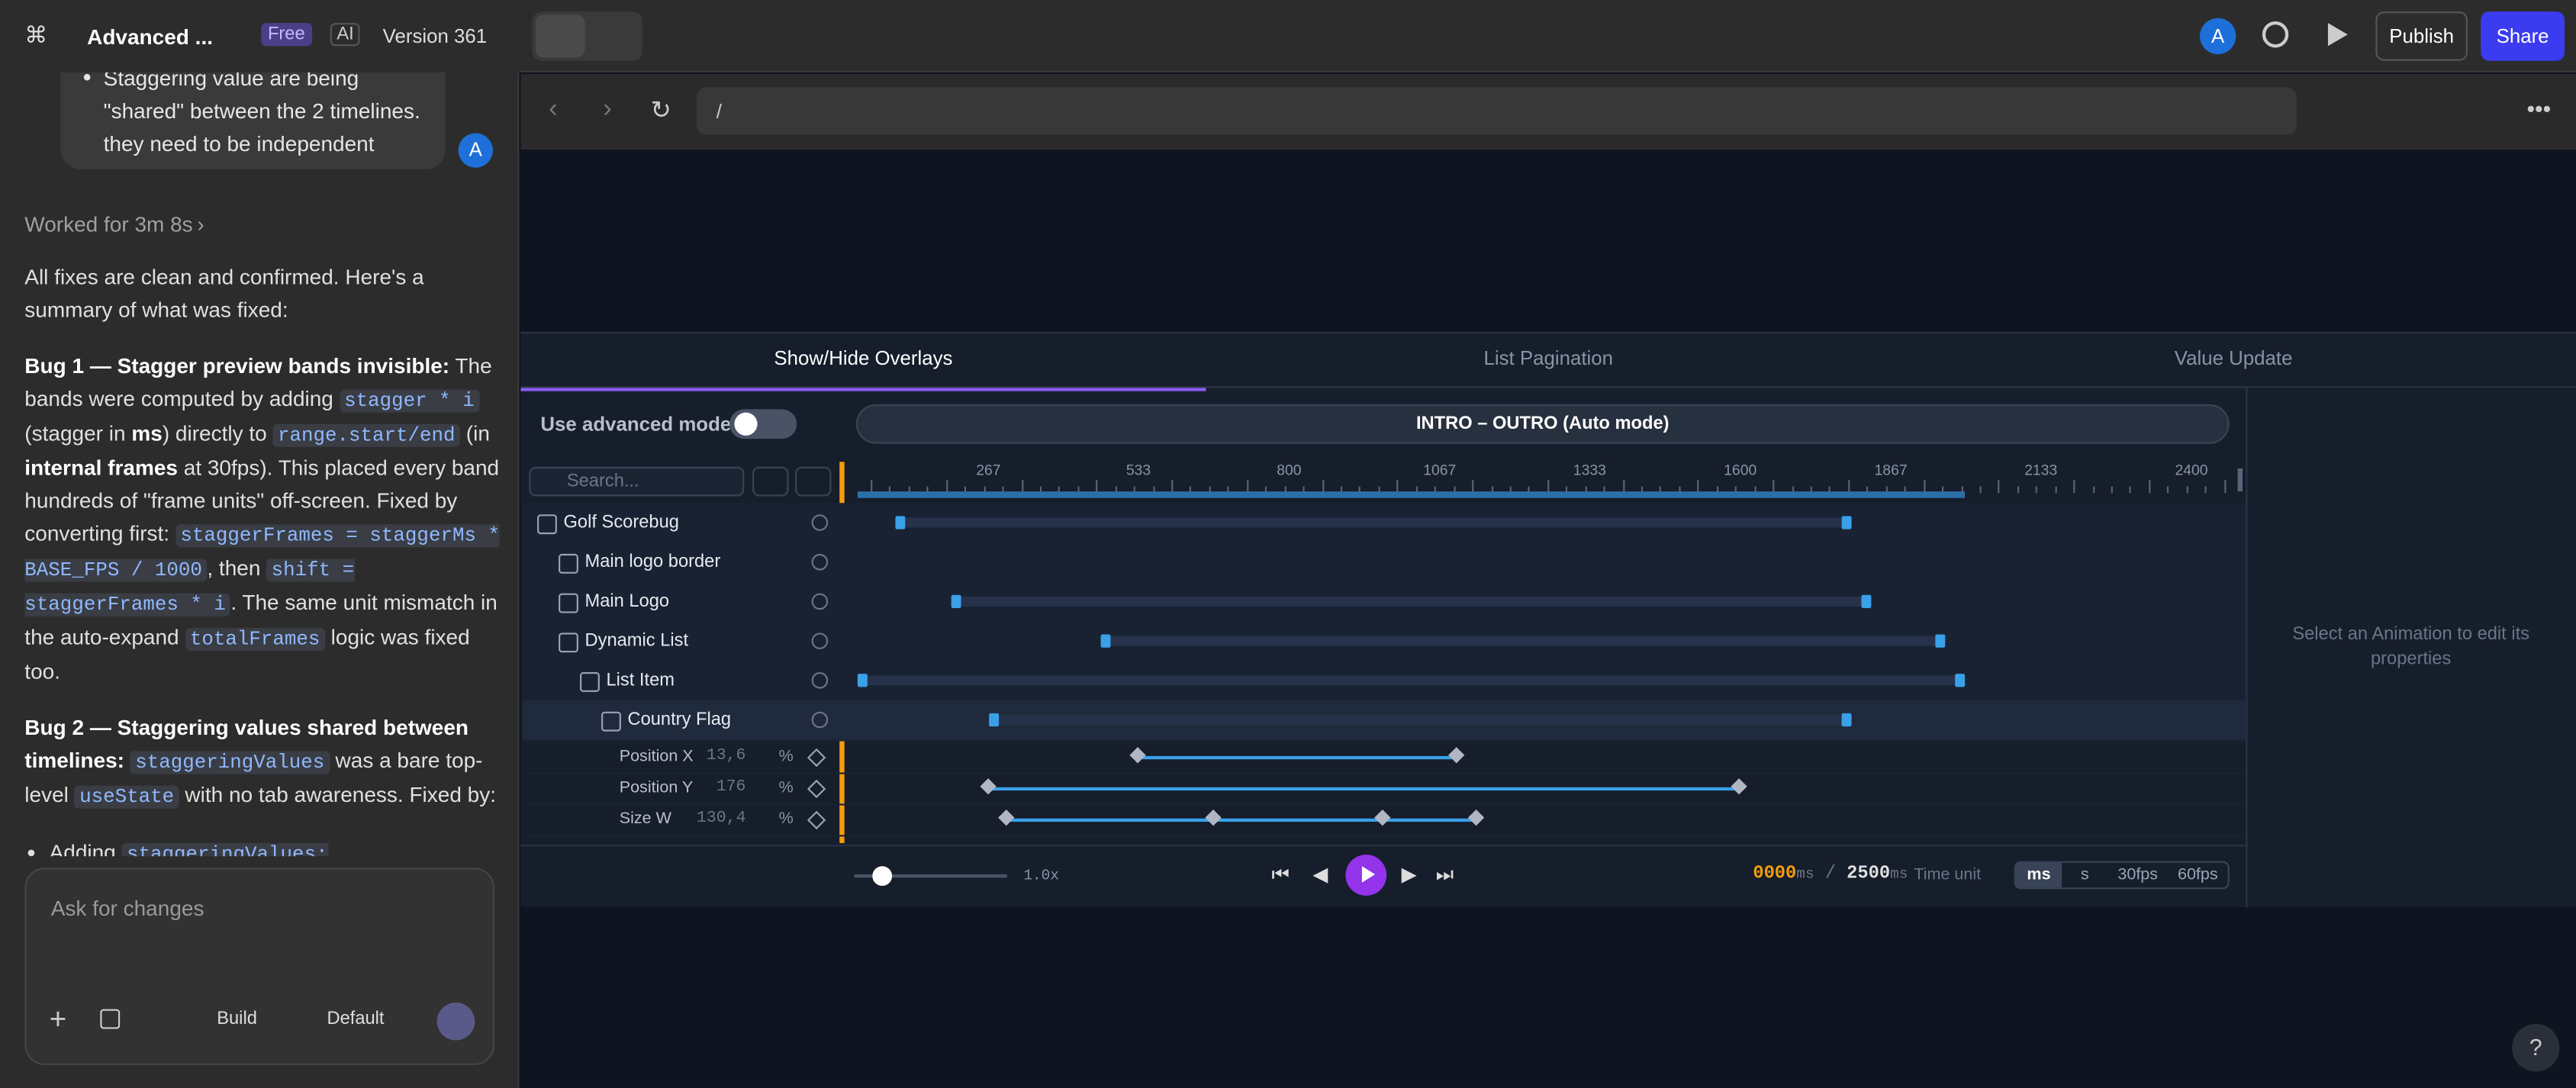 The image size is (2576, 1088). I want to click on code: useState, so click(126, 797).